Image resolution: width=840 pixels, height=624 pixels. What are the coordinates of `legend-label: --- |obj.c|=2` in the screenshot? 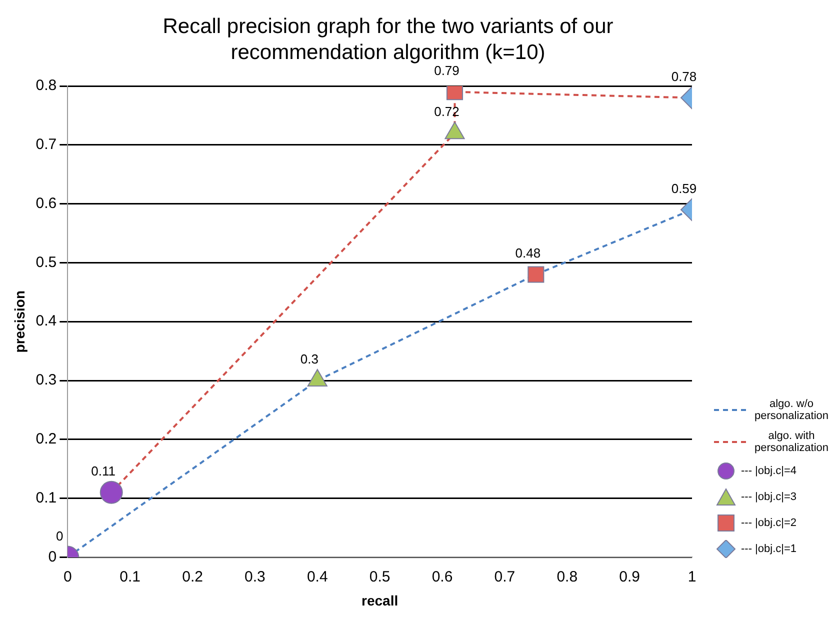 It's located at (769, 523).